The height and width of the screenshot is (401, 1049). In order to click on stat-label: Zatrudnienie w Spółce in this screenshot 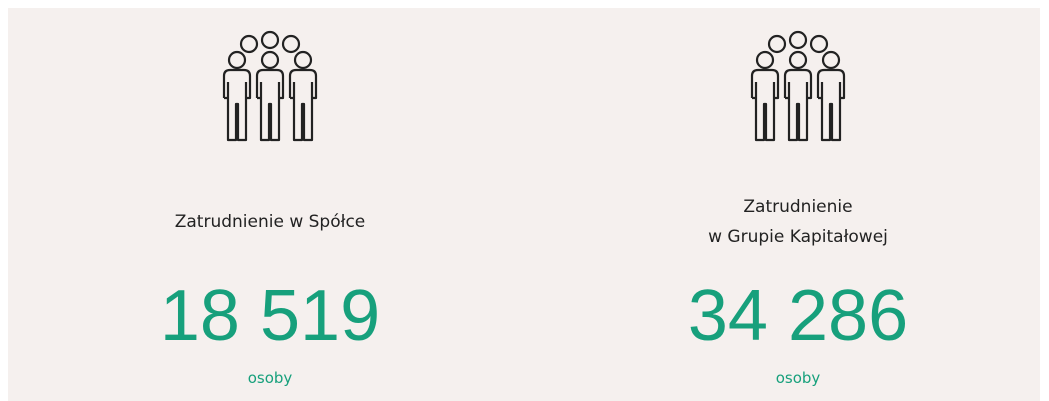, I will do `click(270, 222)`.